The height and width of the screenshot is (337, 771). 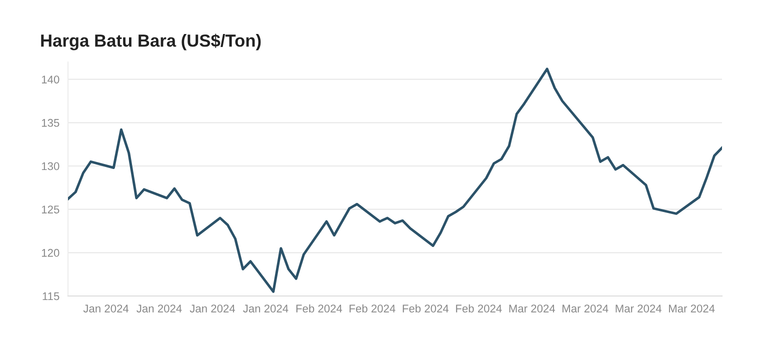 I want to click on y-tick-label: 140, so click(x=51, y=80).